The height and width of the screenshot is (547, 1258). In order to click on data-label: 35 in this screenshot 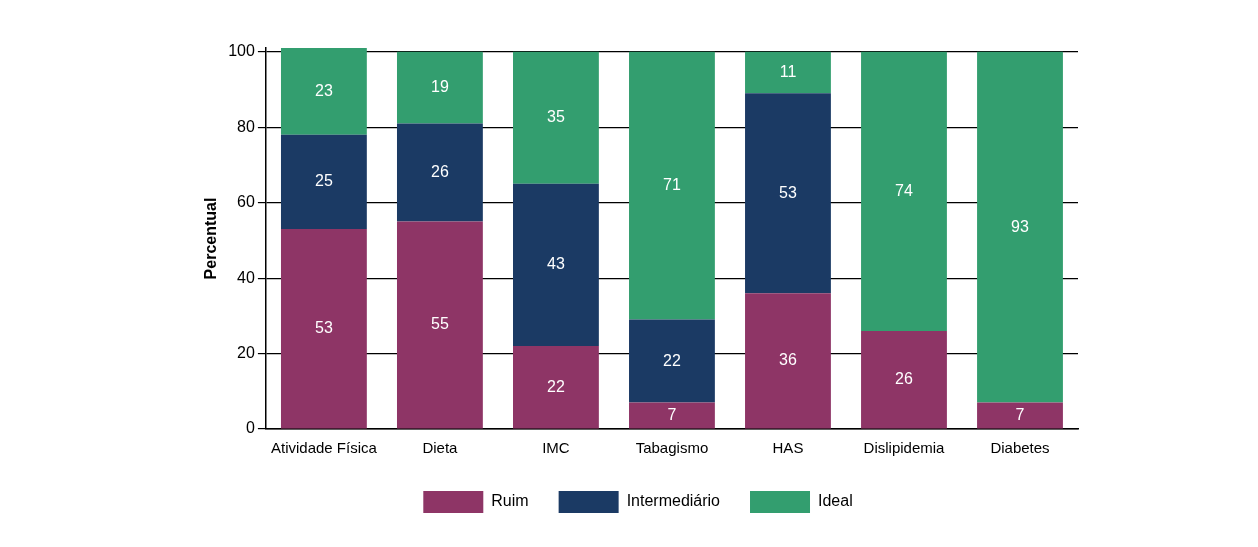, I will do `click(556, 117)`.